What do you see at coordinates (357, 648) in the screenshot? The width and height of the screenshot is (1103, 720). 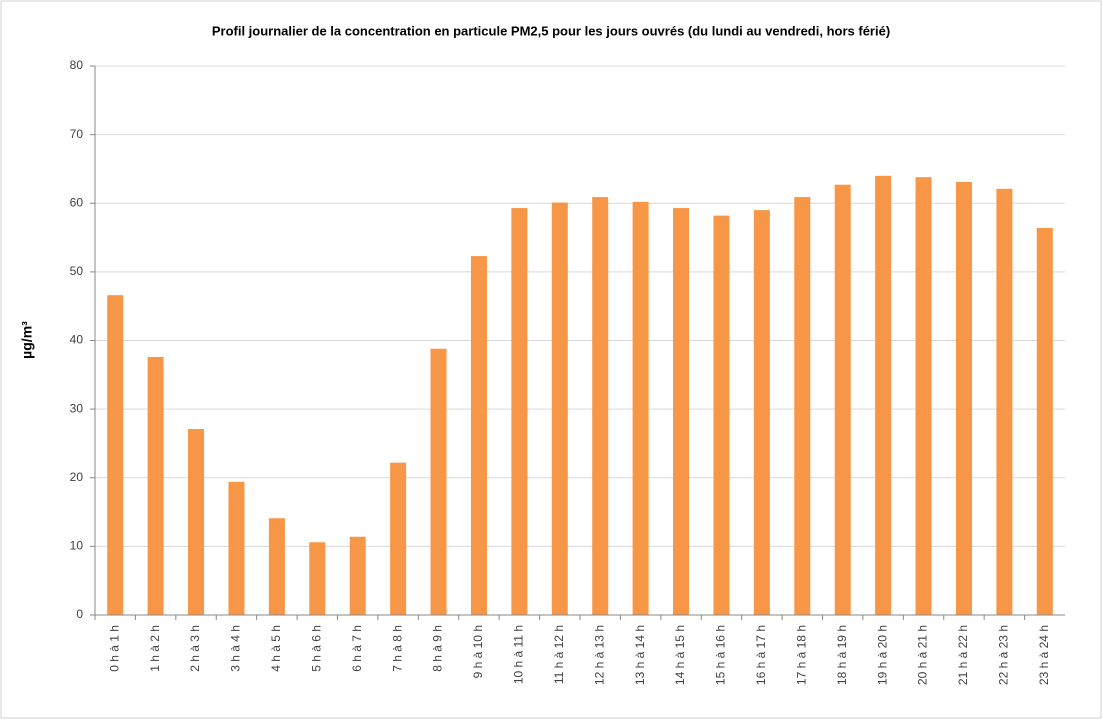 I see `x-tick-label: 6 h à 7 h` at bounding box center [357, 648].